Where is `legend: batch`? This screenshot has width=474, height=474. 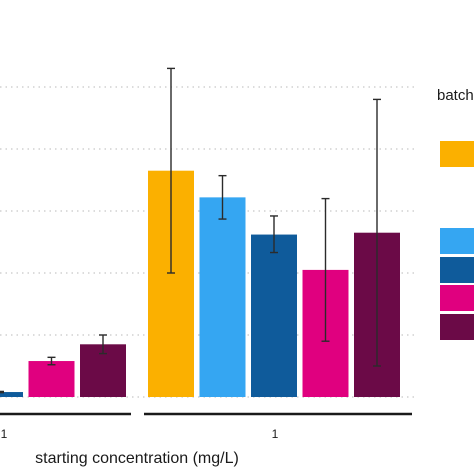 legend: batch is located at coordinates (455, 213).